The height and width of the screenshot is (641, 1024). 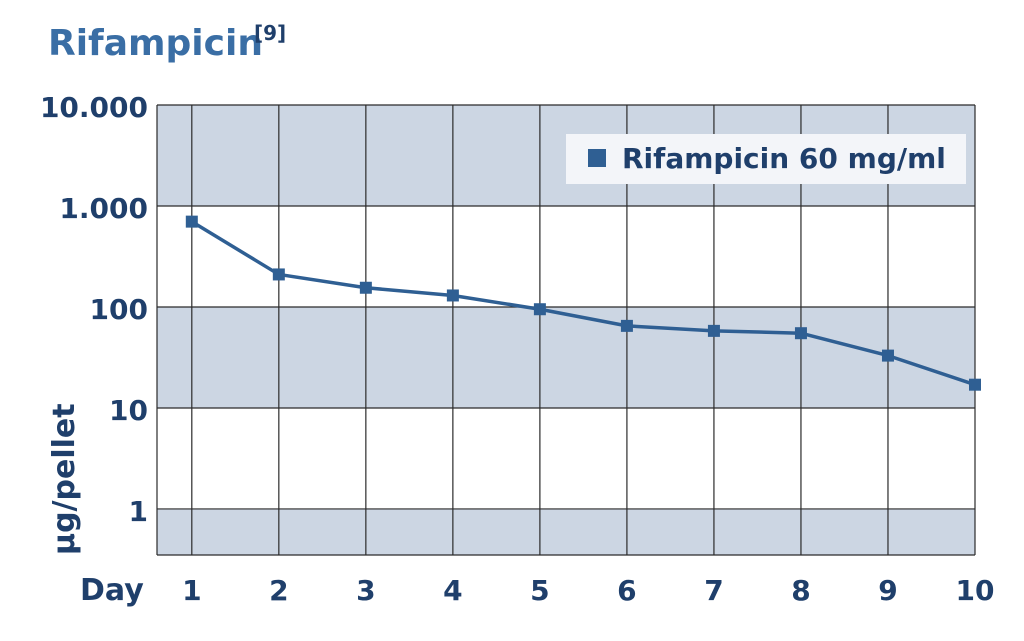 I want to click on y-axis-ticks: 1 10 100 1.000 10.000, so click(x=94, y=309).